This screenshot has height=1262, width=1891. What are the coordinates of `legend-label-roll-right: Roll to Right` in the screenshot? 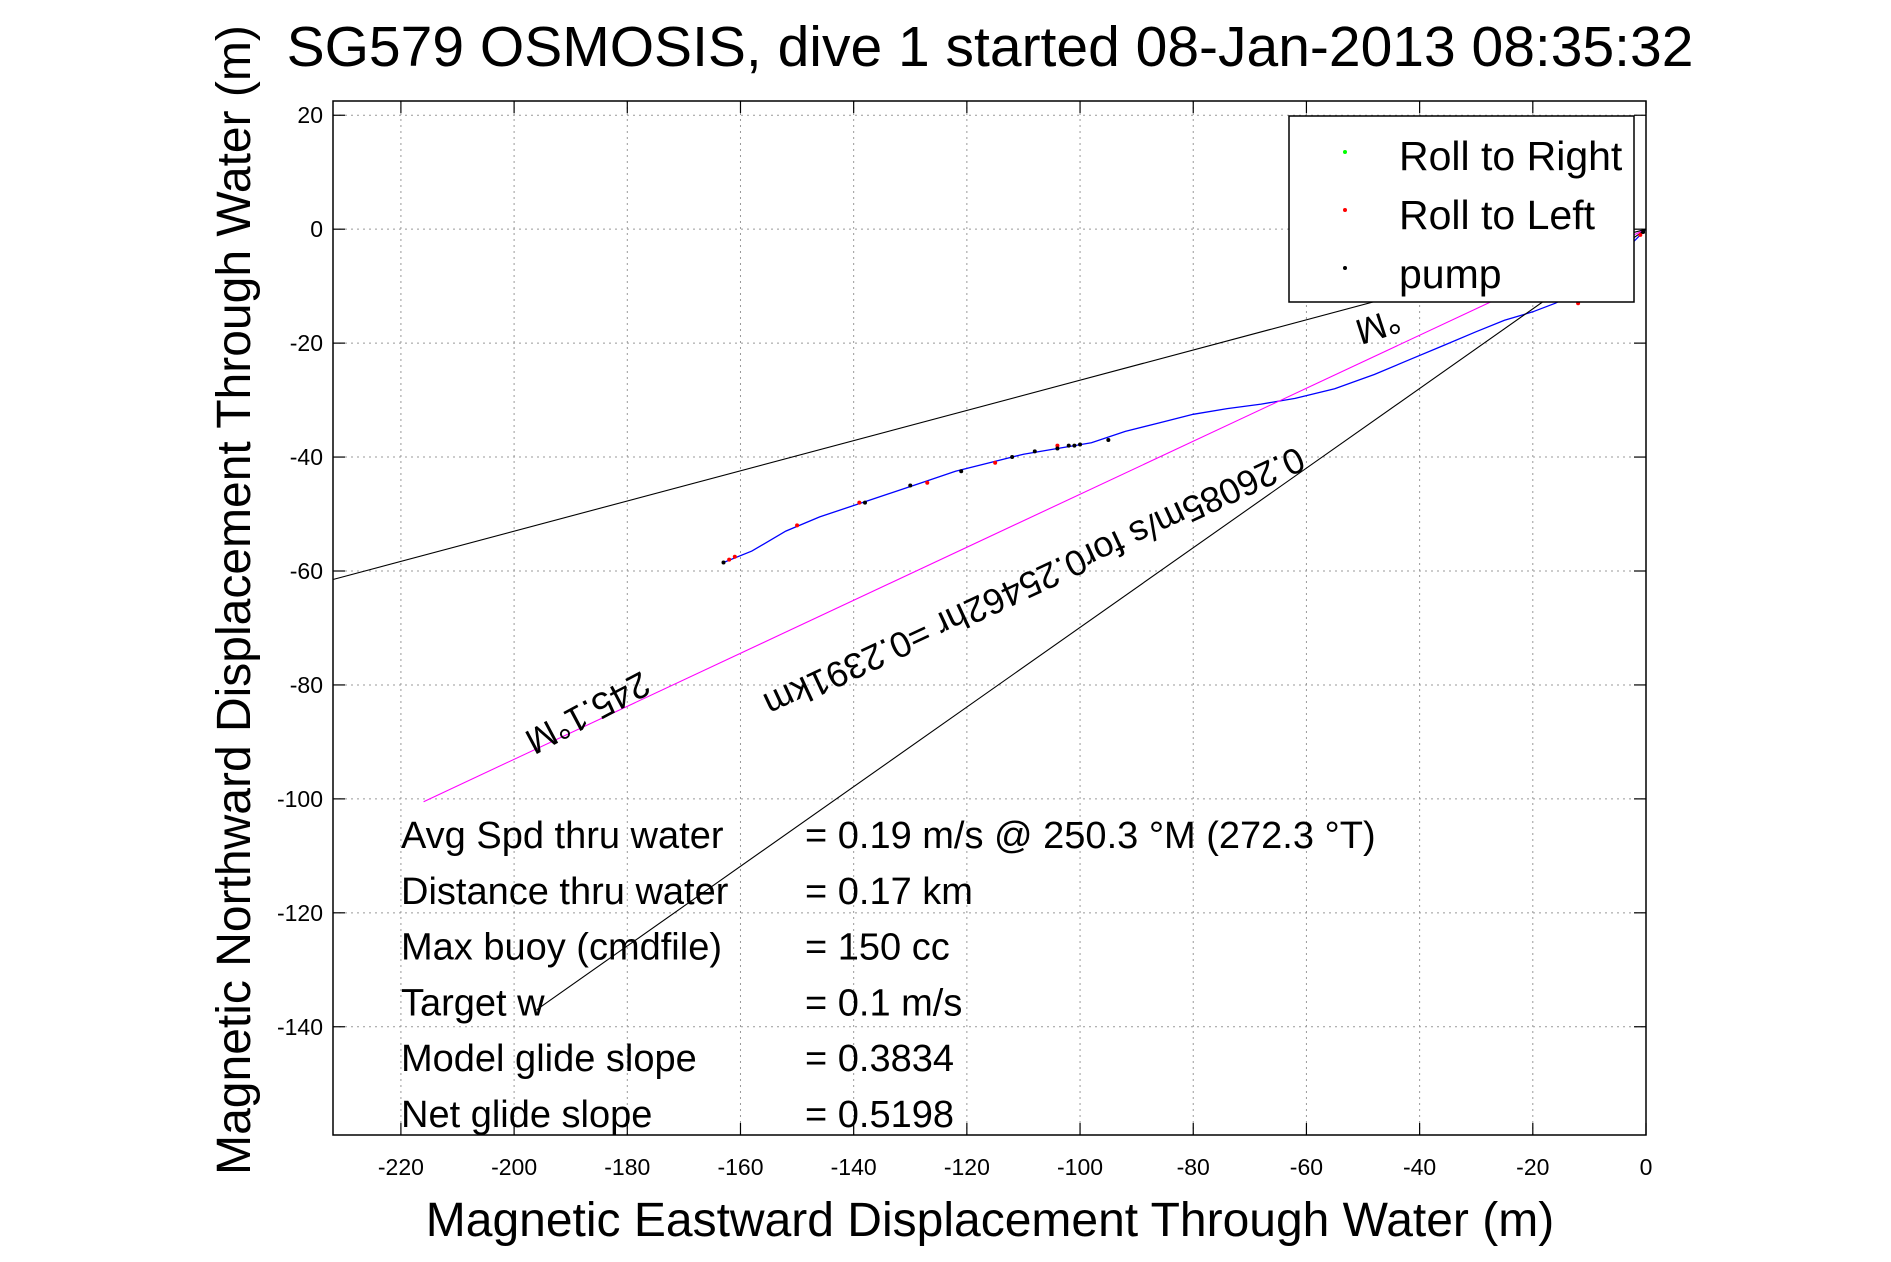 It's located at (1511, 156).